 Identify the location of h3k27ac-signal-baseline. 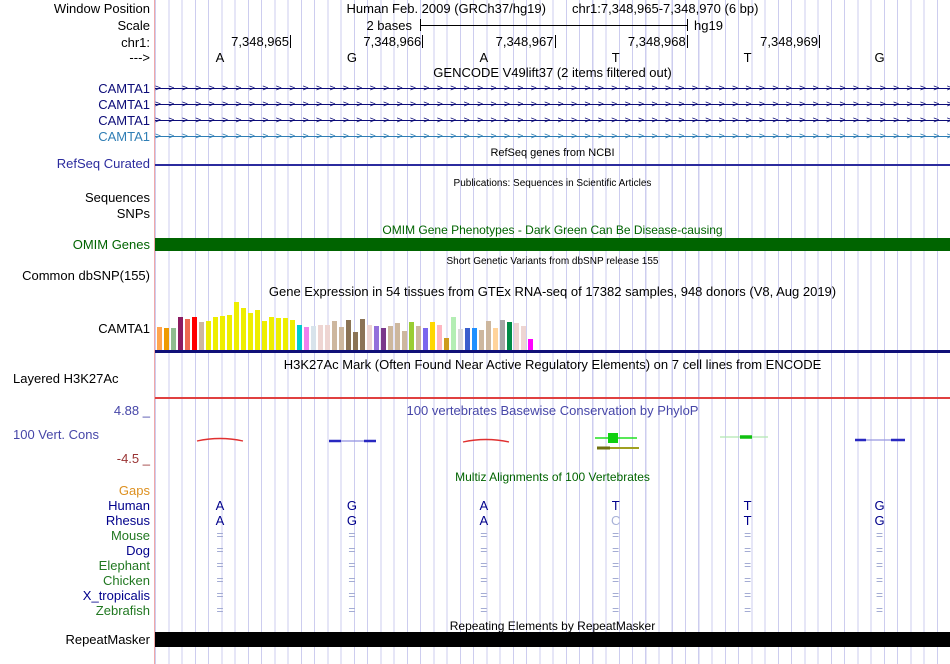
(552, 398).